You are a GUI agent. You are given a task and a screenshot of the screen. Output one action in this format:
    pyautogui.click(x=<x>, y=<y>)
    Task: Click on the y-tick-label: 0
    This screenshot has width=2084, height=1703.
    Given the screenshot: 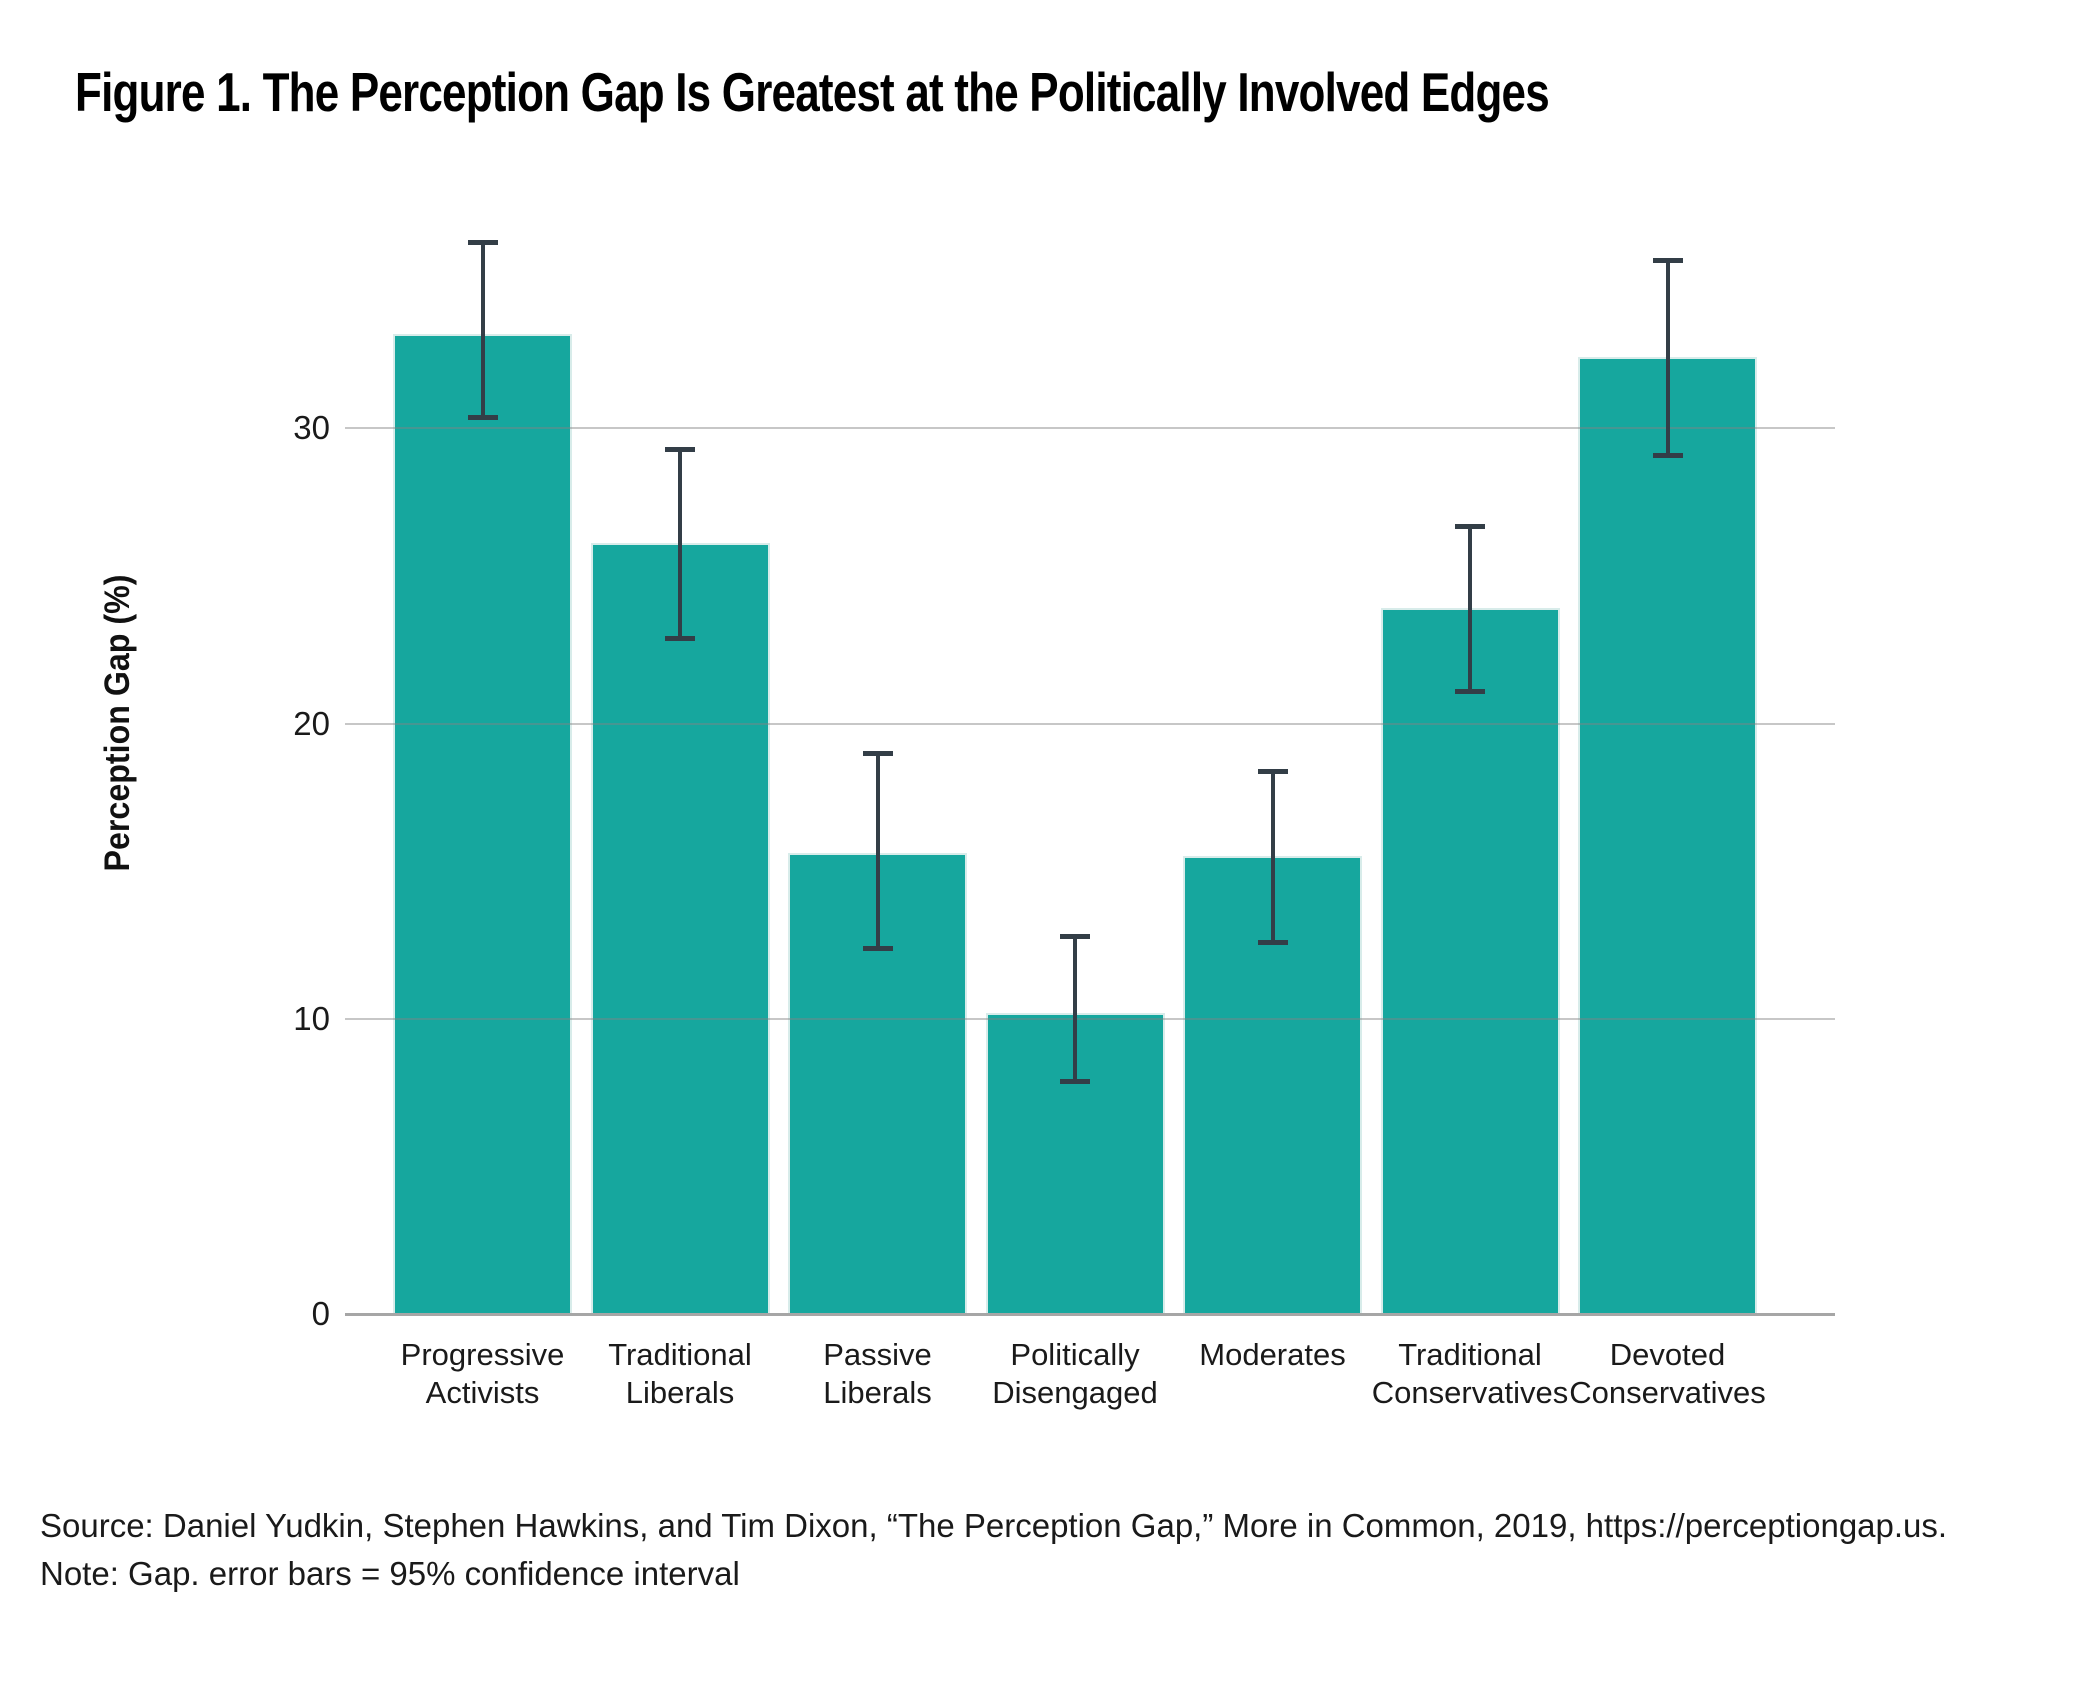 What is the action you would take?
    pyautogui.click(x=320, y=1313)
    